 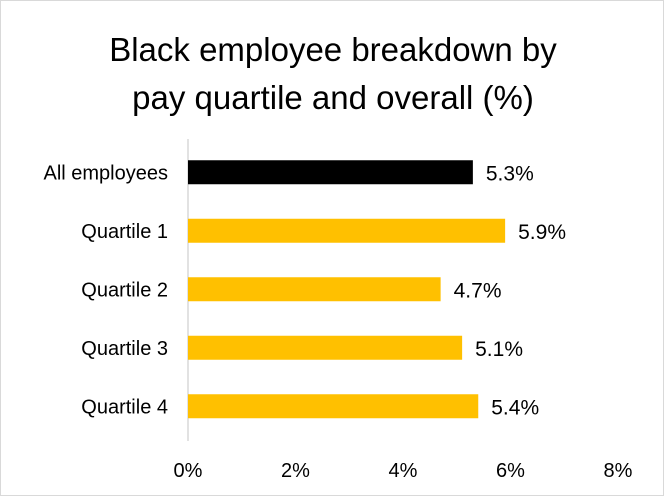 What do you see at coordinates (510, 471) in the screenshot?
I see `x-tick-label: 6%` at bounding box center [510, 471].